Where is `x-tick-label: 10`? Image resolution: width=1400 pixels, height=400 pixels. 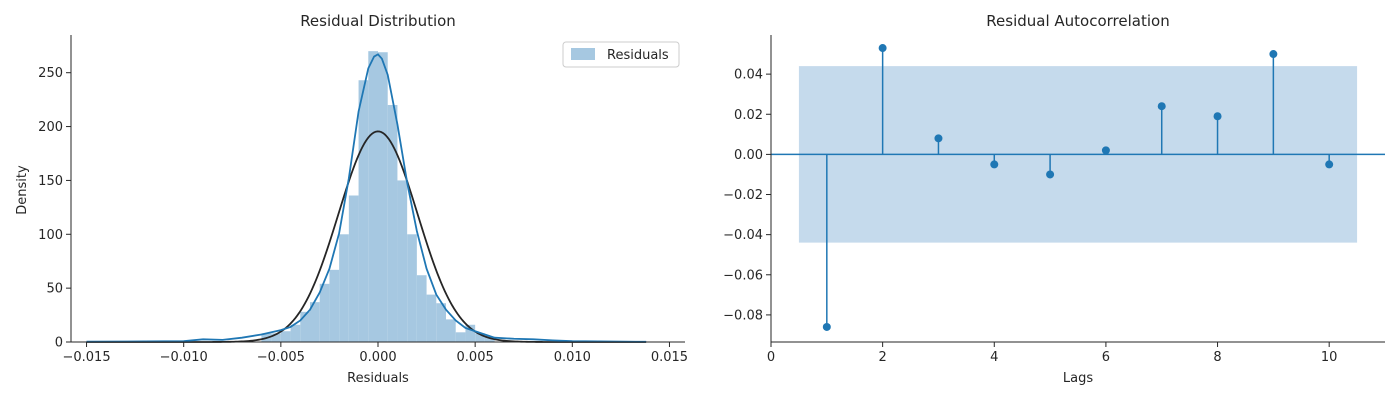
x-tick-label: 10 is located at coordinates (1329, 357).